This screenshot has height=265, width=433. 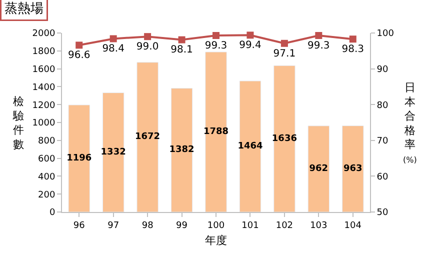 I want to click on x-tick-label: 104, so click(x=353, y=225).